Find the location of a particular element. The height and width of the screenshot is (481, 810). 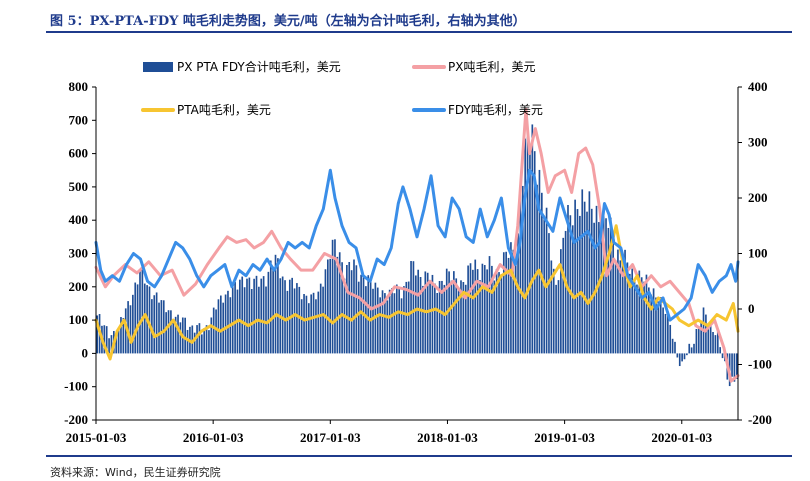

x-tick-label: 2015-01-03 is located at coordinates (96, 437).